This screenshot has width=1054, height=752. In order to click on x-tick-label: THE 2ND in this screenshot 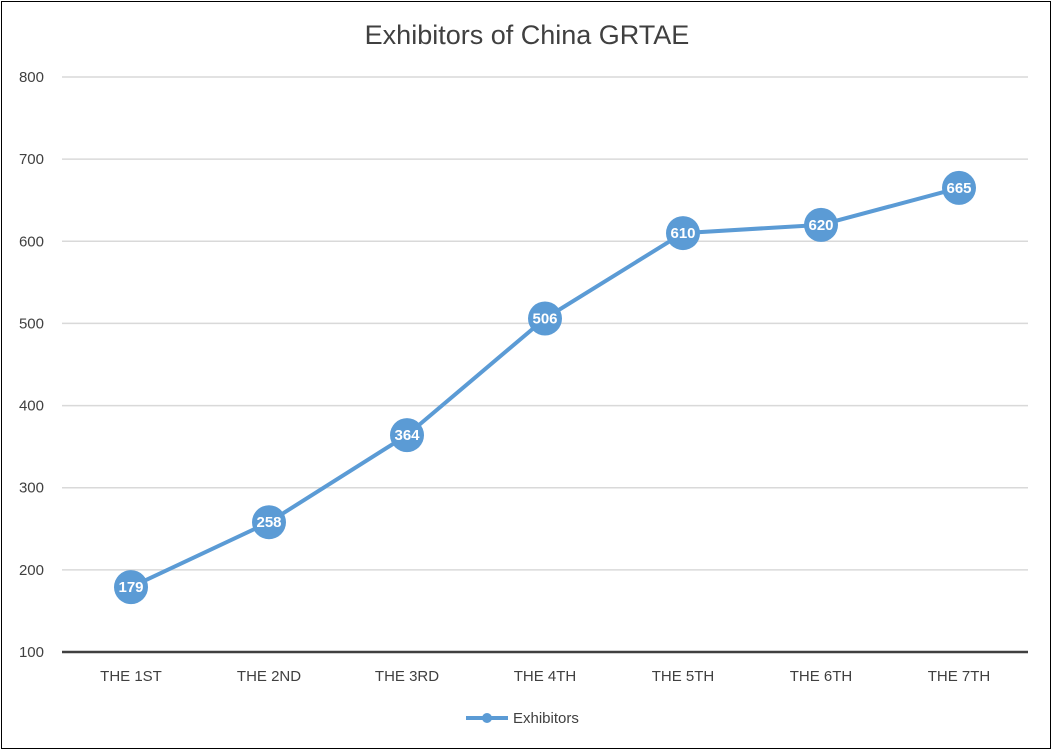, I will do `click(269, 676)`.